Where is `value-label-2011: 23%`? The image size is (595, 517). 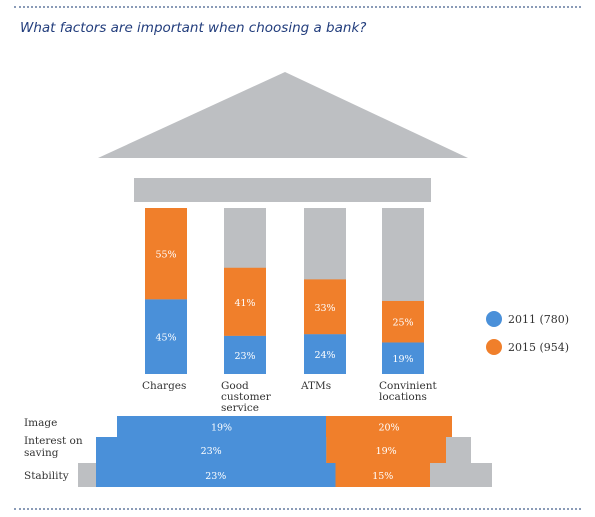 value-label-2011: 23% is located at coordinates (244, 356).